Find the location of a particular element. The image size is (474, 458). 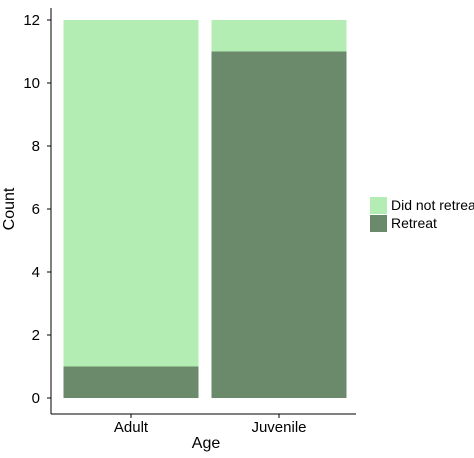

y-tick-label: 0 is located at coordinates (36, 398).